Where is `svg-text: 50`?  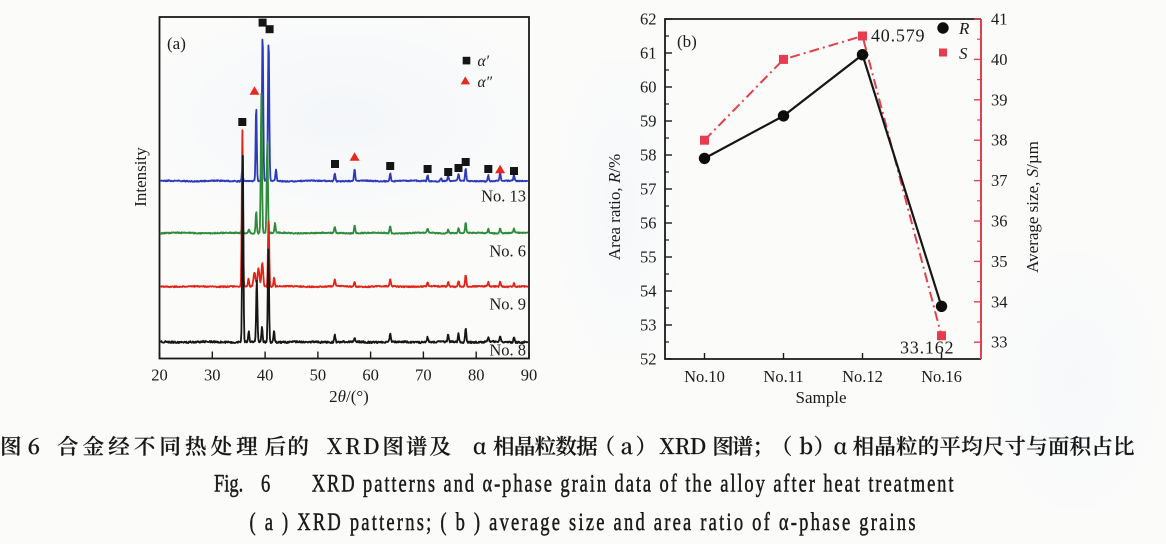
svg-text: 50 is located at coordinates (318, 375).